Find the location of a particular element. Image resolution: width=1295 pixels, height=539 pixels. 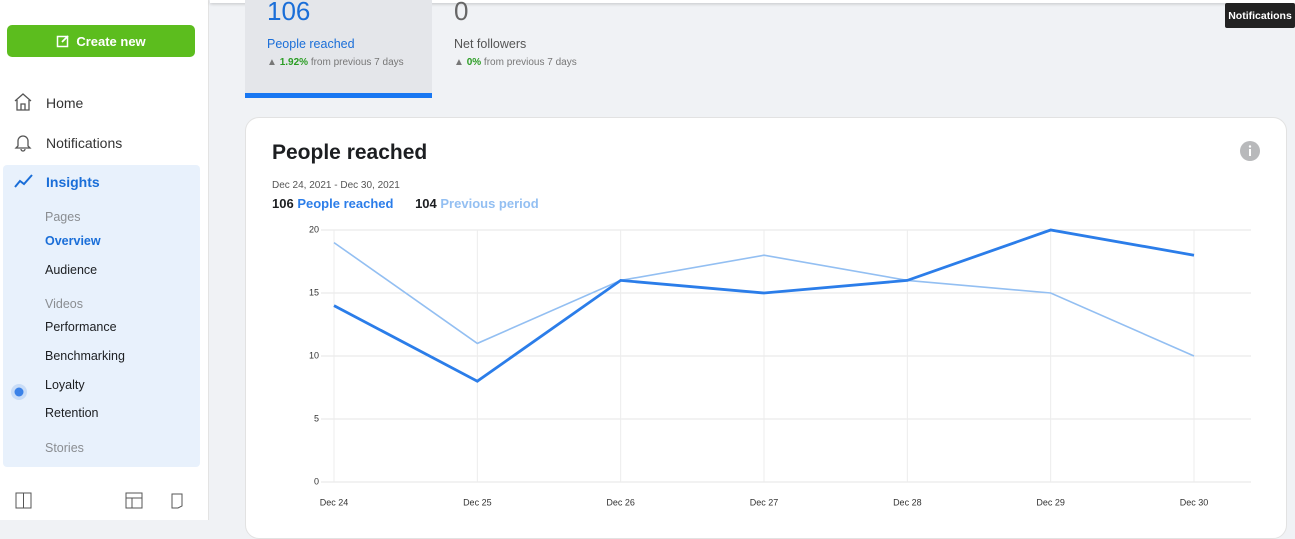

date-range: Dec 24, 2021 - Dec 30, 2021 is located at coordinates (336, 185).